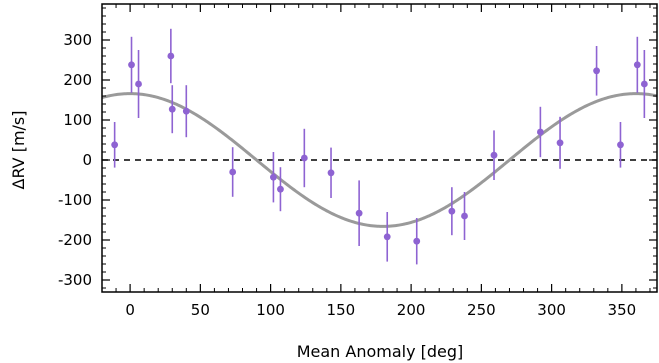 Image resolution: width=659 pixels, height=363 pixels. Describe the element at coordinates (77, 40) in the screenshot. I see `y-tick-label-300: 300` at that location.